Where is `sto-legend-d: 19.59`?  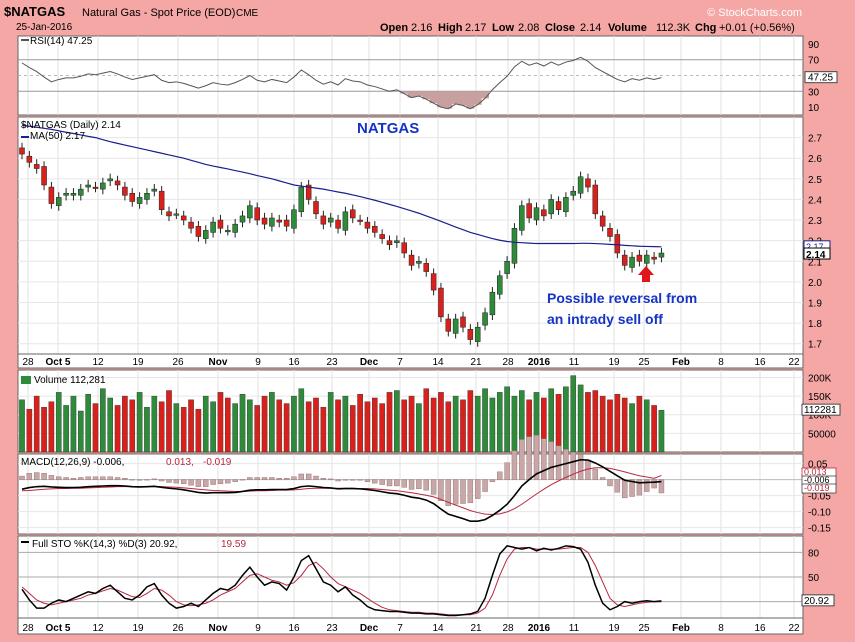
sto-legend-d: 19.59 is located at coordinates (233, 544).